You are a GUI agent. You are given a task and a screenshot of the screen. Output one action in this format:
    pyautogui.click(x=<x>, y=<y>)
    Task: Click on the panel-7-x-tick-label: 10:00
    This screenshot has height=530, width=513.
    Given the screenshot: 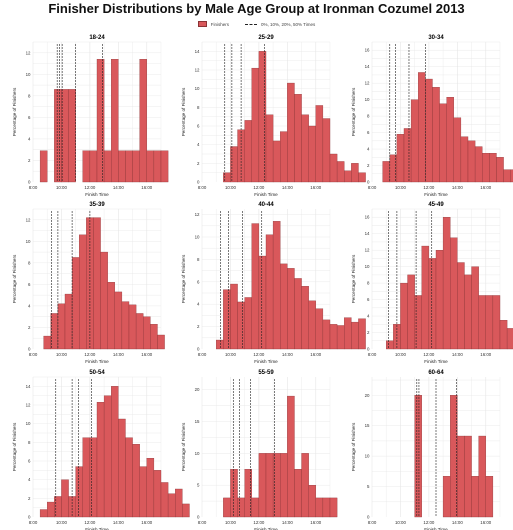 What is the action you would take?
    pyautogui.click(x=62, y=522)
    